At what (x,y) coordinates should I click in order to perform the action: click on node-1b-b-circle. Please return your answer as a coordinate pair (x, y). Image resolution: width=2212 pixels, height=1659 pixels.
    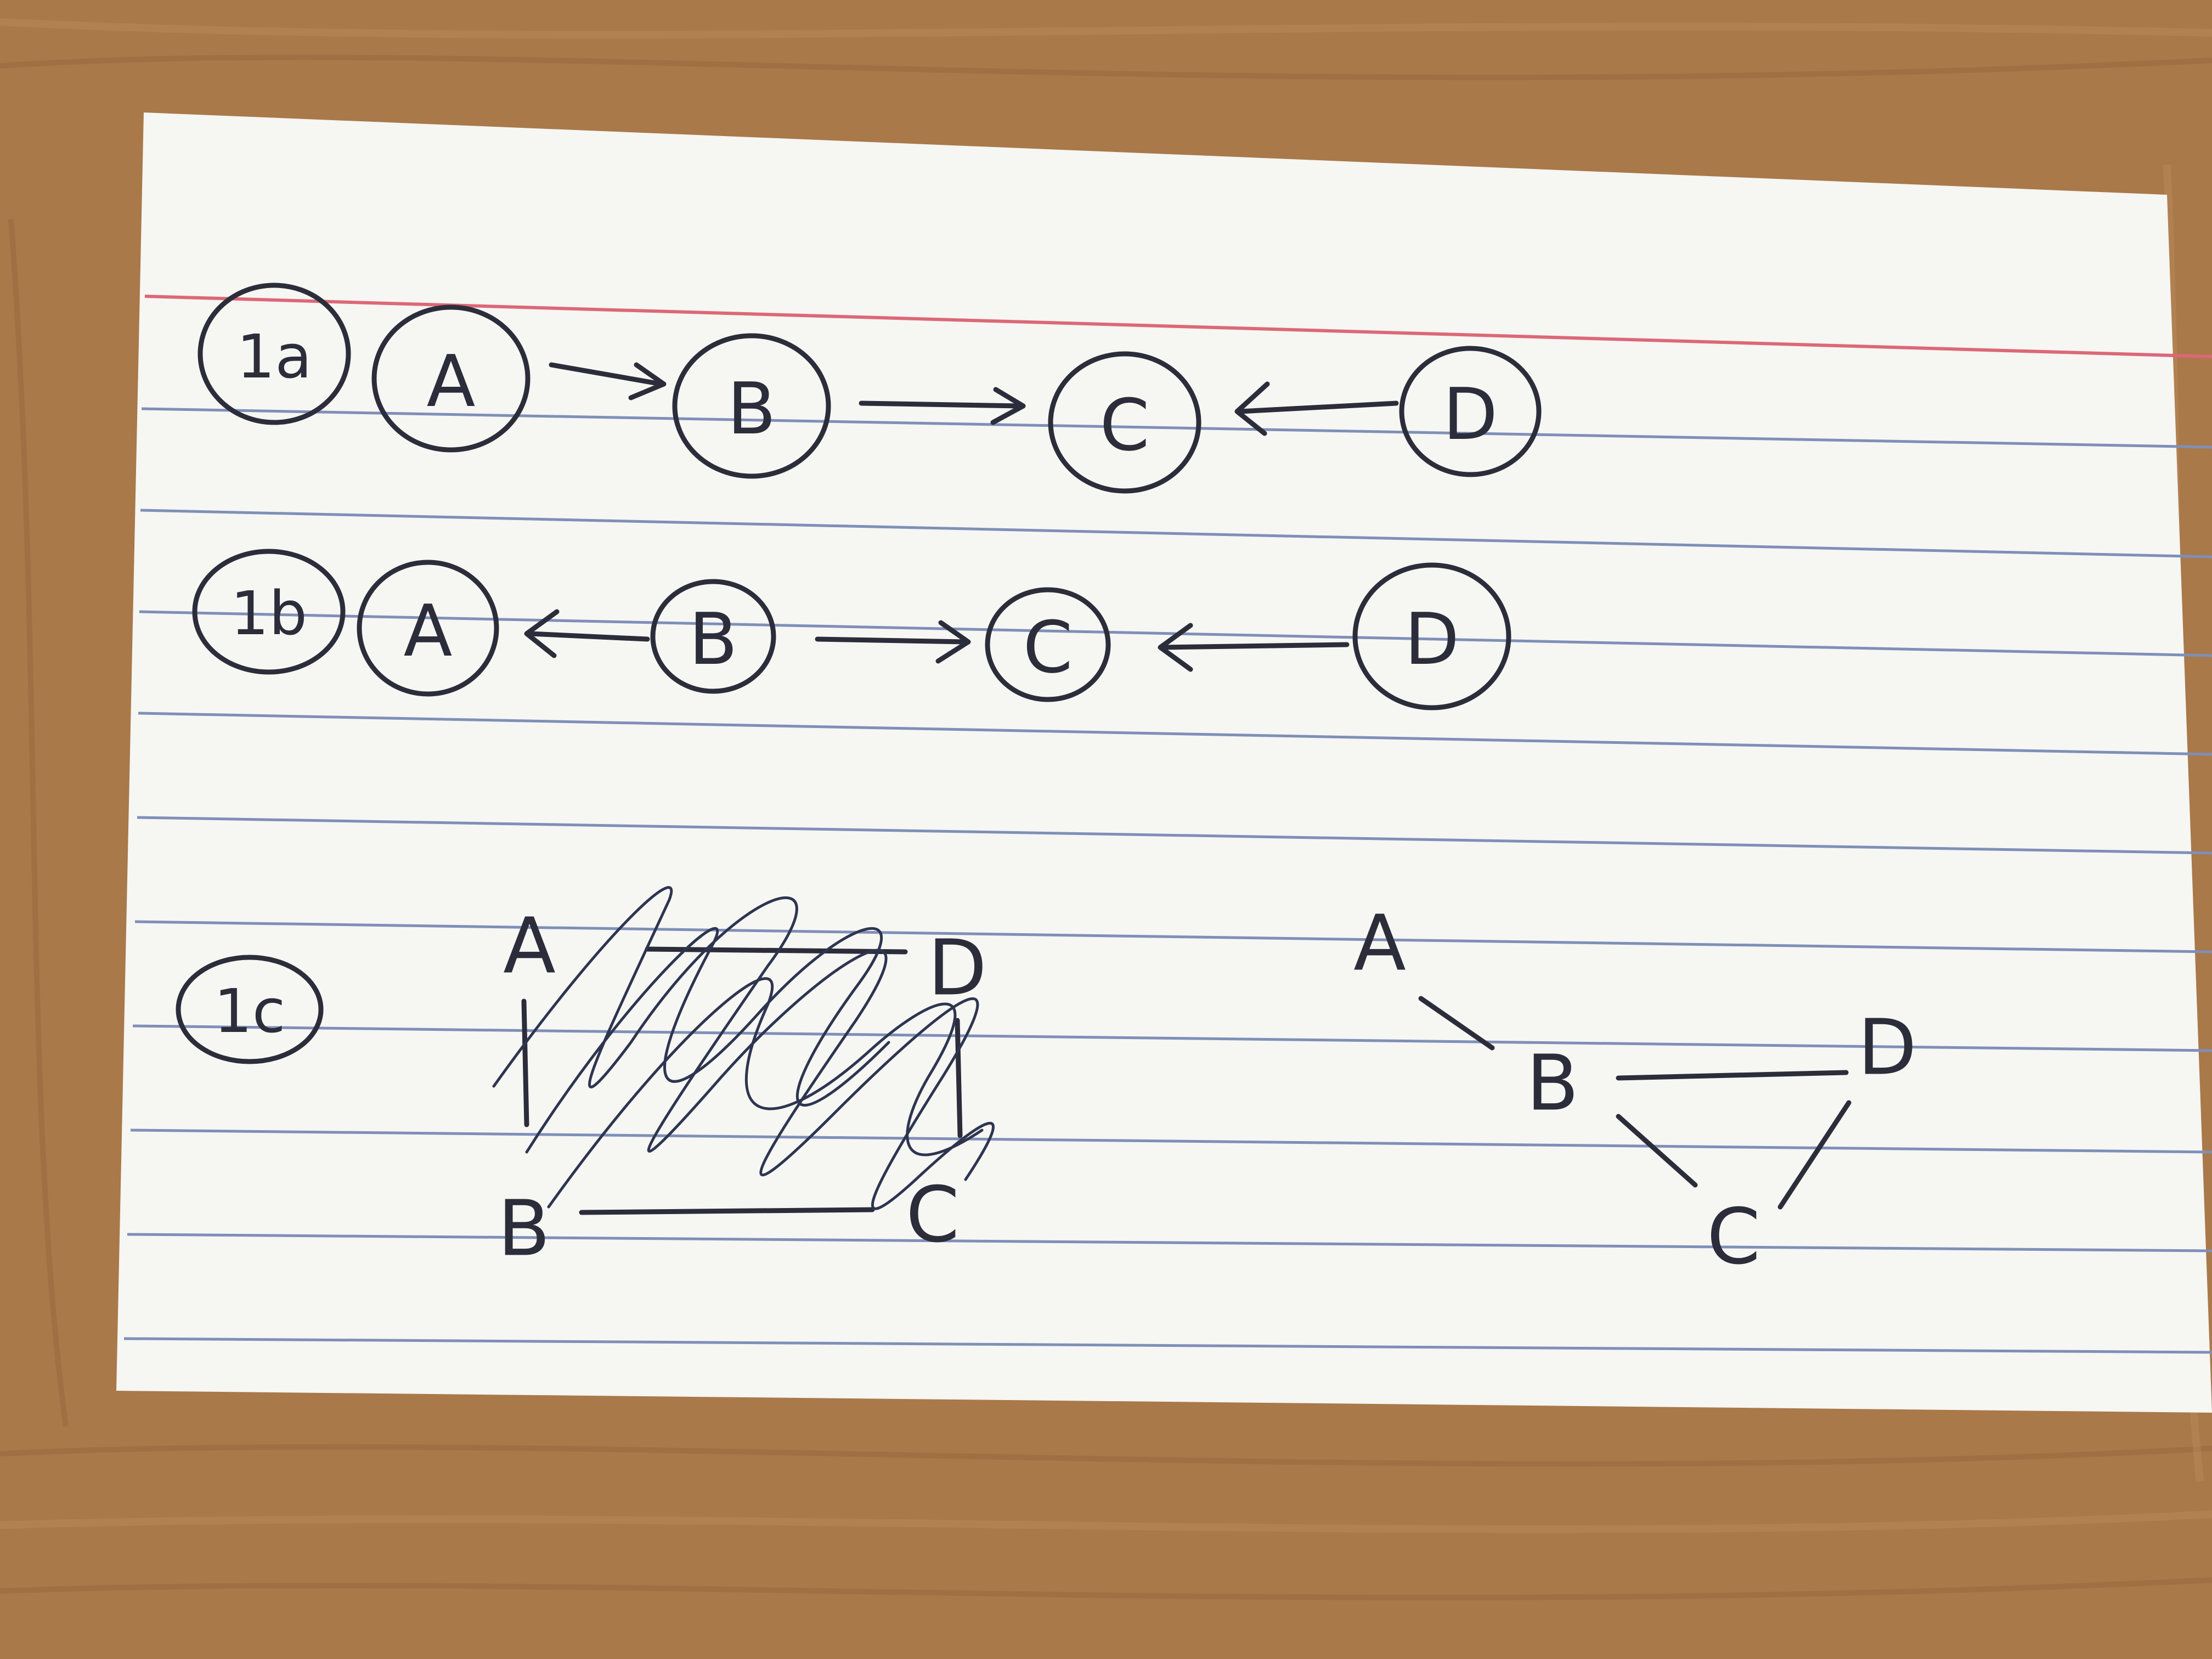
    Looking at the image, I should click on (713, 636).